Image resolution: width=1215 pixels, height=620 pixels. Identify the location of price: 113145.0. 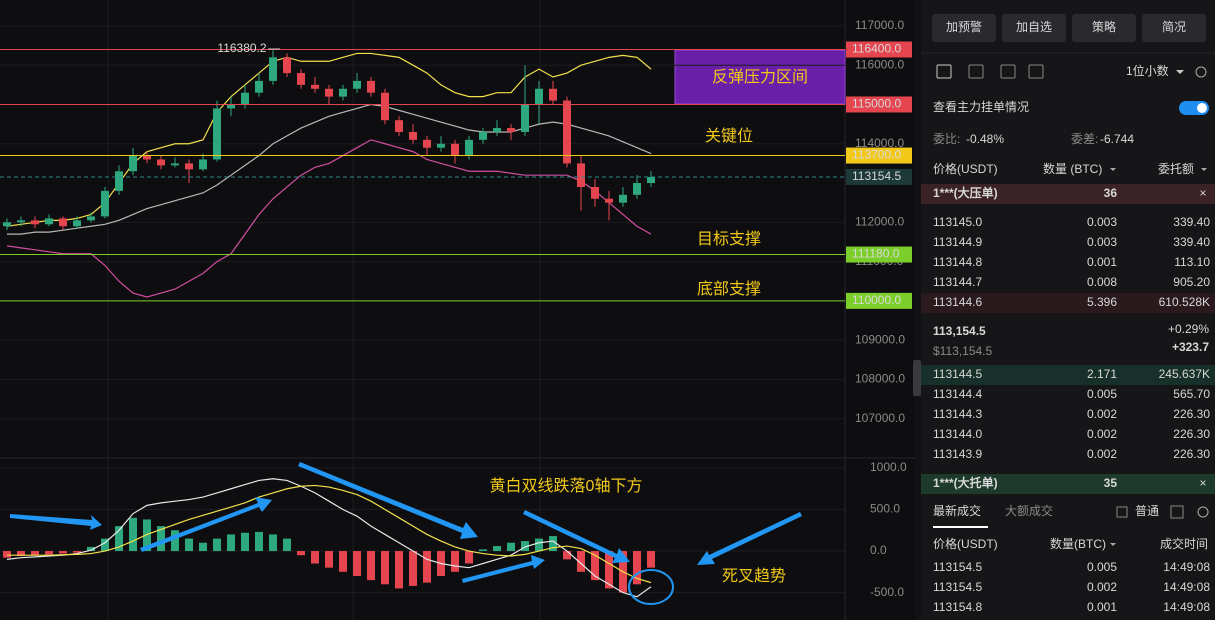
(957, 222).